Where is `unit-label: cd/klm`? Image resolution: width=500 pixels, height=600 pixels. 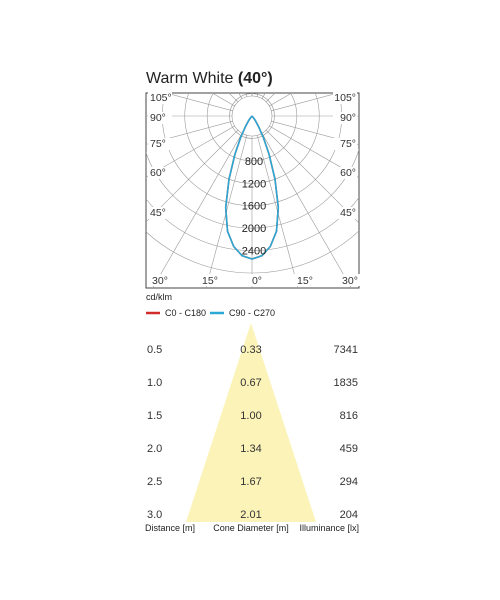
unit-label: cd/klm is located at coordinates (159, 297).